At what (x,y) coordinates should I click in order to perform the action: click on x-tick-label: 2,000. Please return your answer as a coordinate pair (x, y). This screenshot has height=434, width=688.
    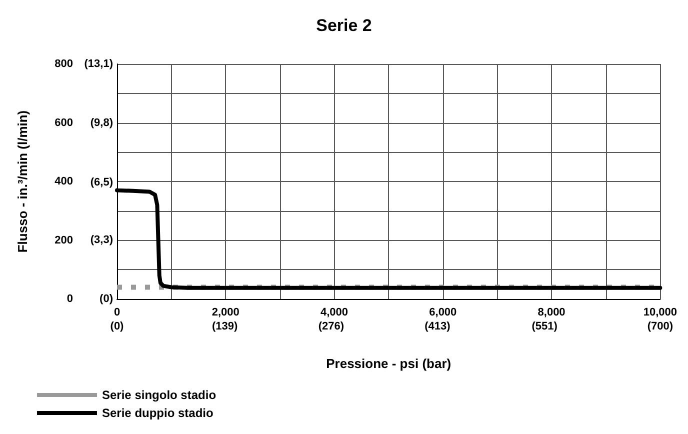
    Looking at the image, I should click on (226, 312).